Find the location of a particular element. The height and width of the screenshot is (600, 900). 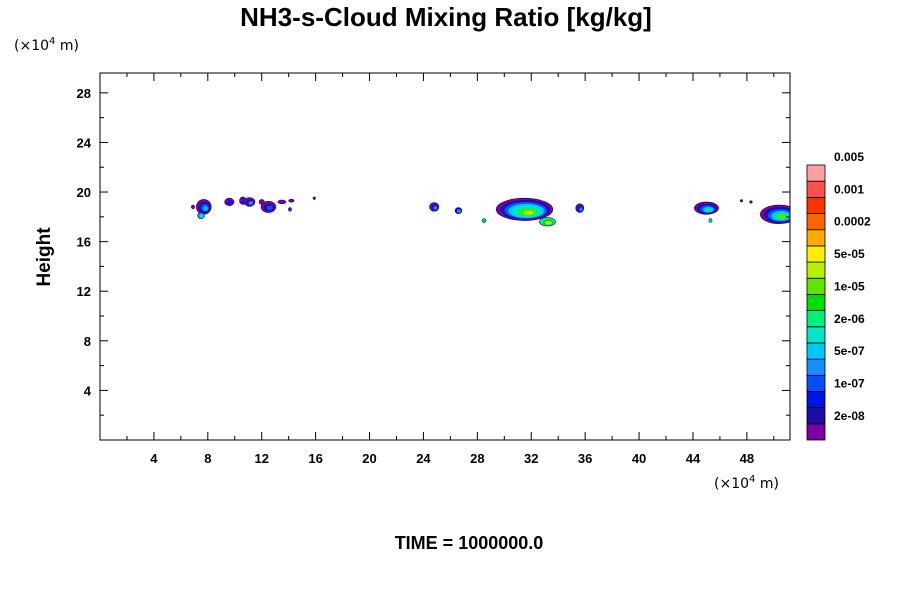

x-tick-label: 28 is located at coordinates (477, 458).